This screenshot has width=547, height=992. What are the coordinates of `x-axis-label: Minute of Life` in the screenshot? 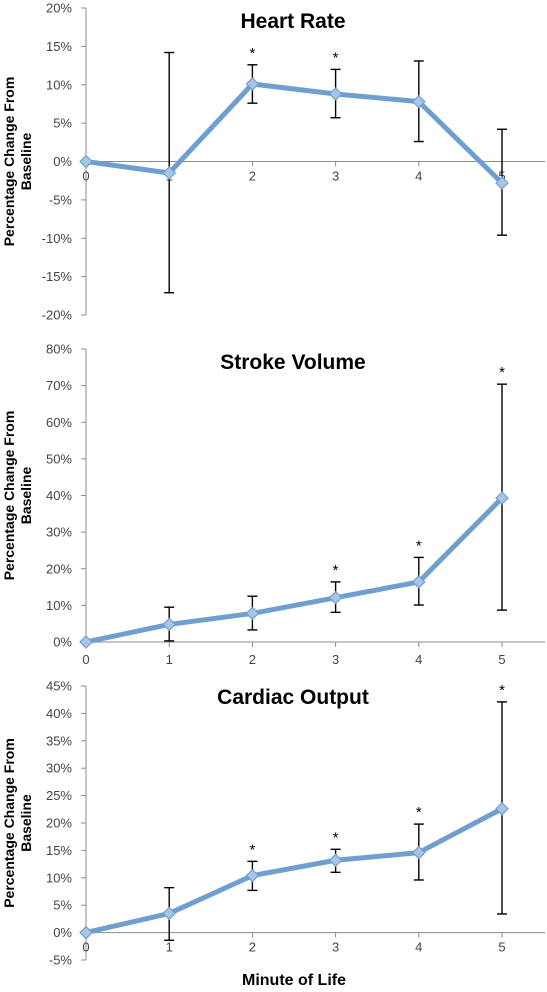 It's located at (294, 980).